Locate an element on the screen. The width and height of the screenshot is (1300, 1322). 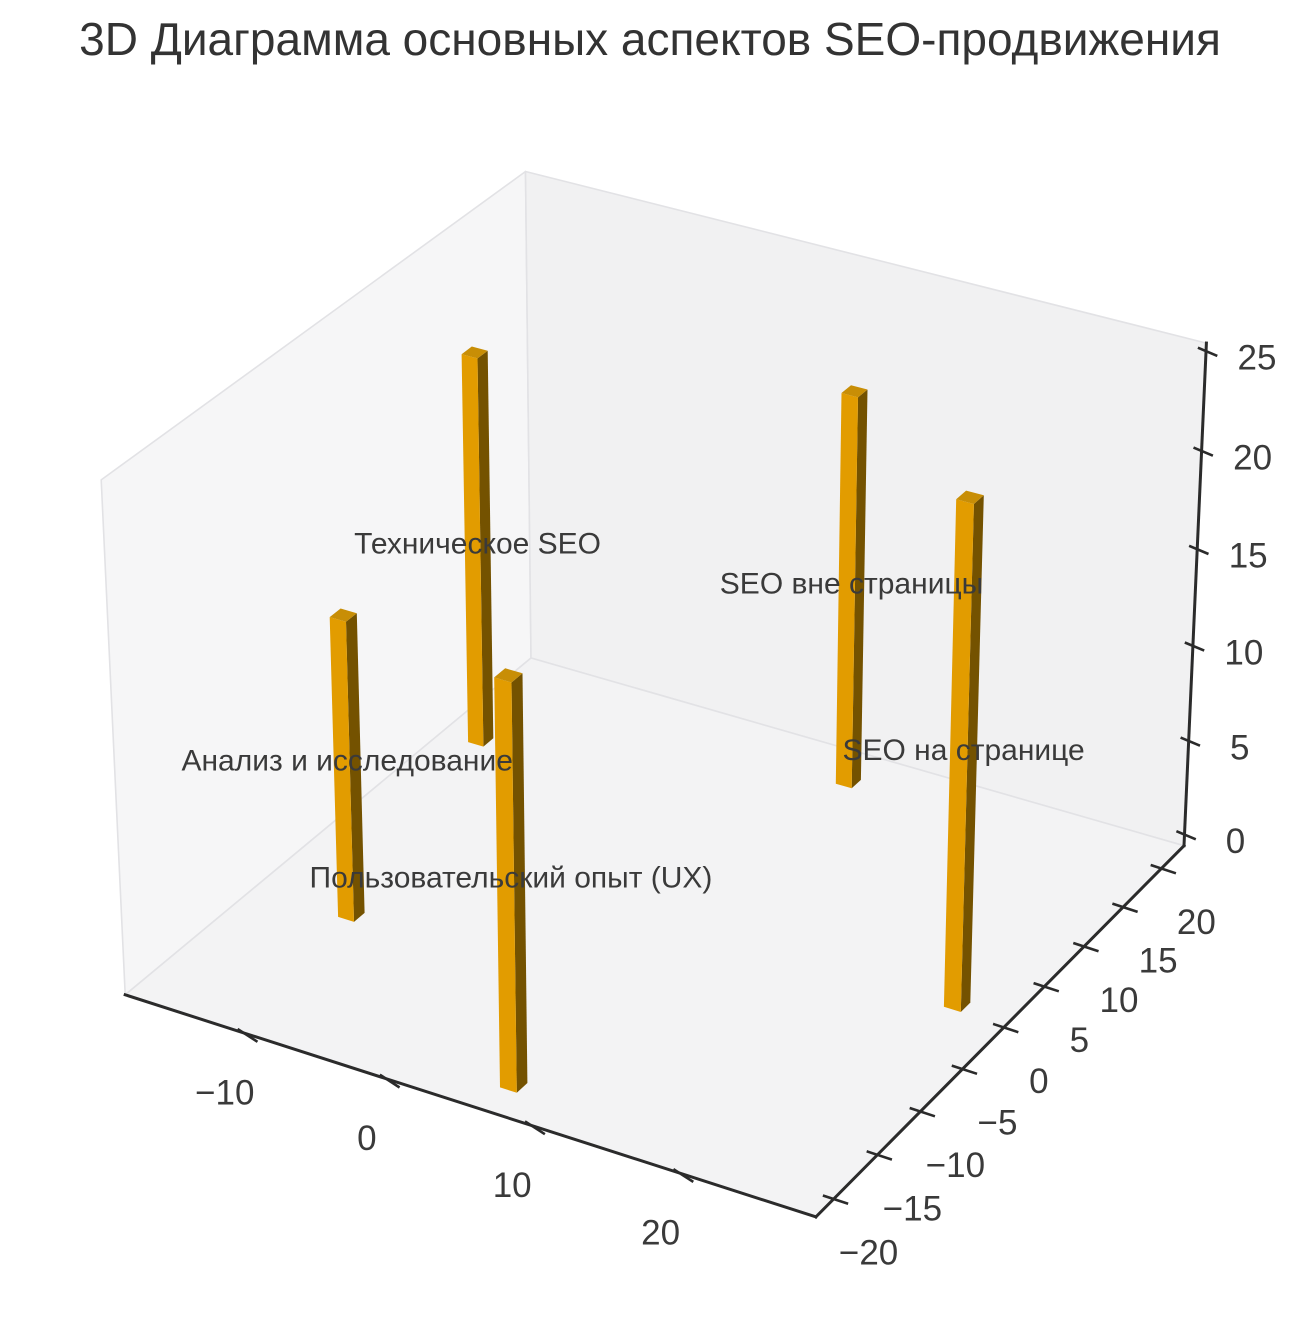
bar-label: SEO на странице is located at coordinates (963, 750).